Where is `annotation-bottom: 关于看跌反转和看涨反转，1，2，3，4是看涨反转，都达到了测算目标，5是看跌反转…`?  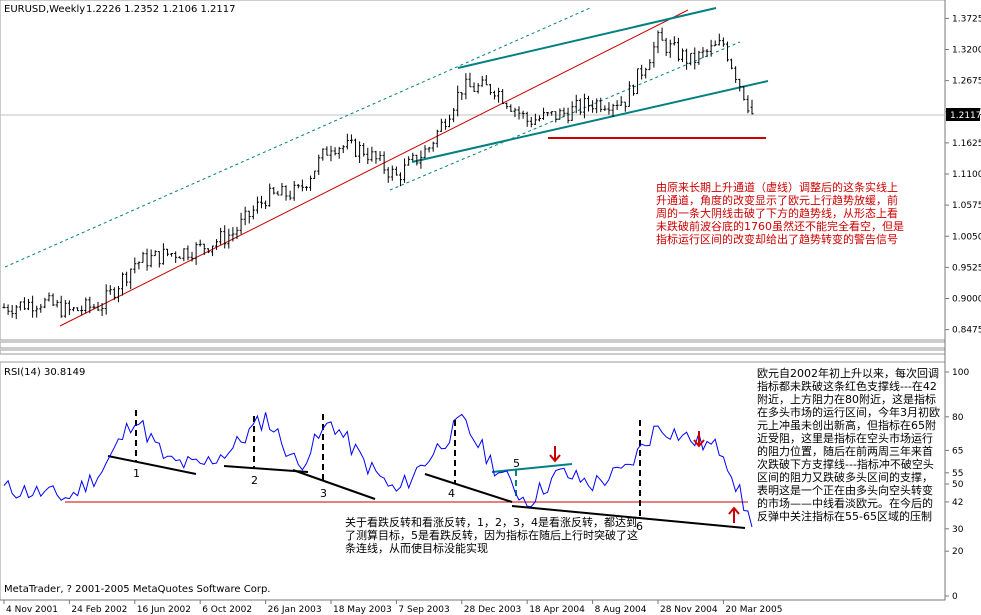 annotation-bottom: 关于看跌反转和看涨反转，1，2，3，4是看涨反转，都达到了测算目标，5是看跌反转… is located at coordinates (491, 535).